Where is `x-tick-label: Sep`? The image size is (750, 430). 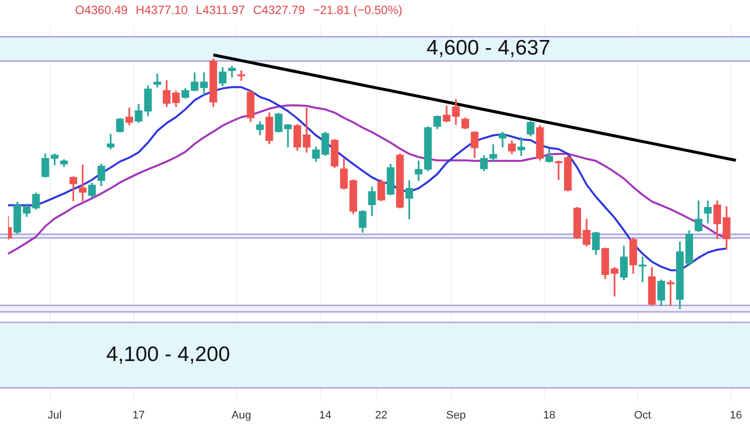
x-tick-label: Sep is located at coordinates (456, 415).